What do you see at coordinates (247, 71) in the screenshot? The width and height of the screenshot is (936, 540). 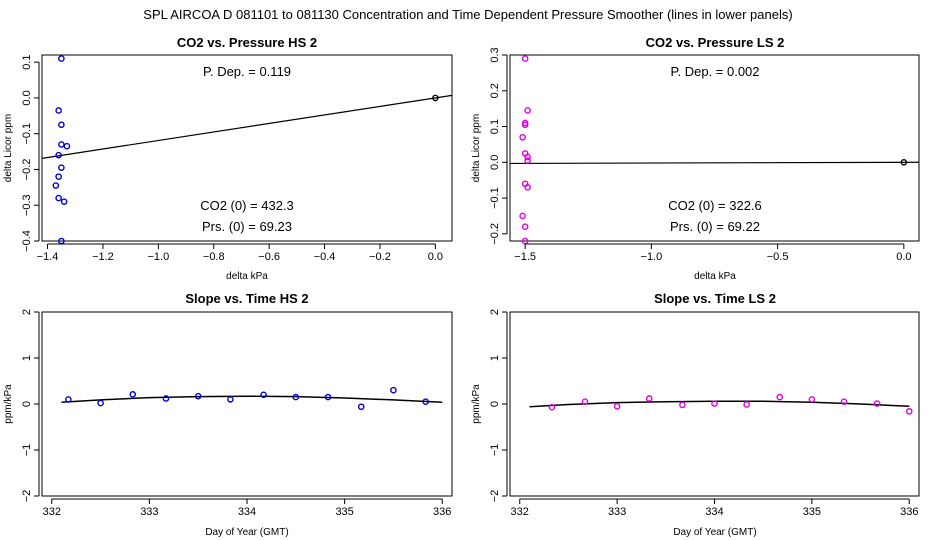 I see `pressure-dependence-label: P. Dep. = 0.119` at bounding box center [247, 71].